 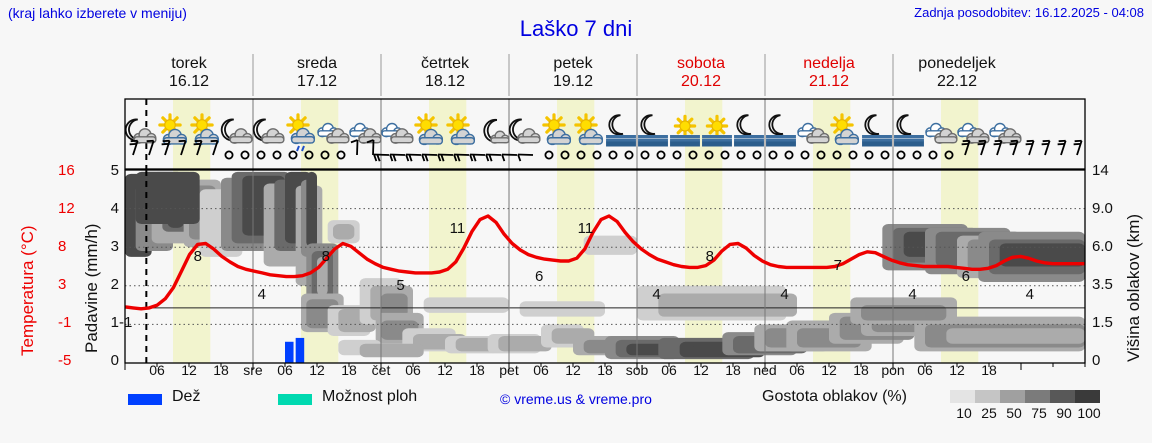 I want to click on cloud-density-legend-label: Gostota oblakov (%), so click(x=834, y=396).